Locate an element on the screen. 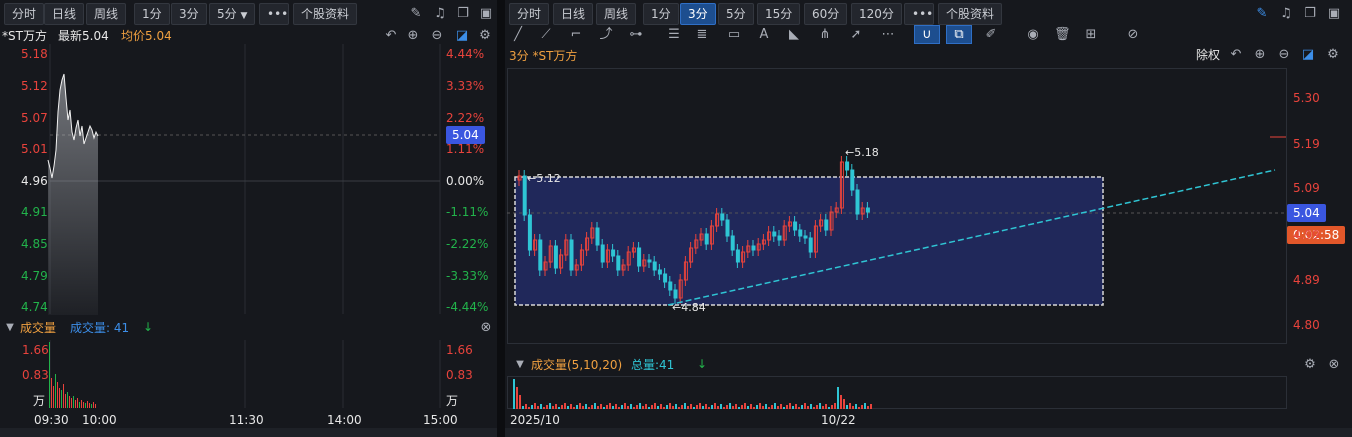 This screenshot has height=437, width=1352. percent-tick: 2.22% is located at coordinates (465, 118).